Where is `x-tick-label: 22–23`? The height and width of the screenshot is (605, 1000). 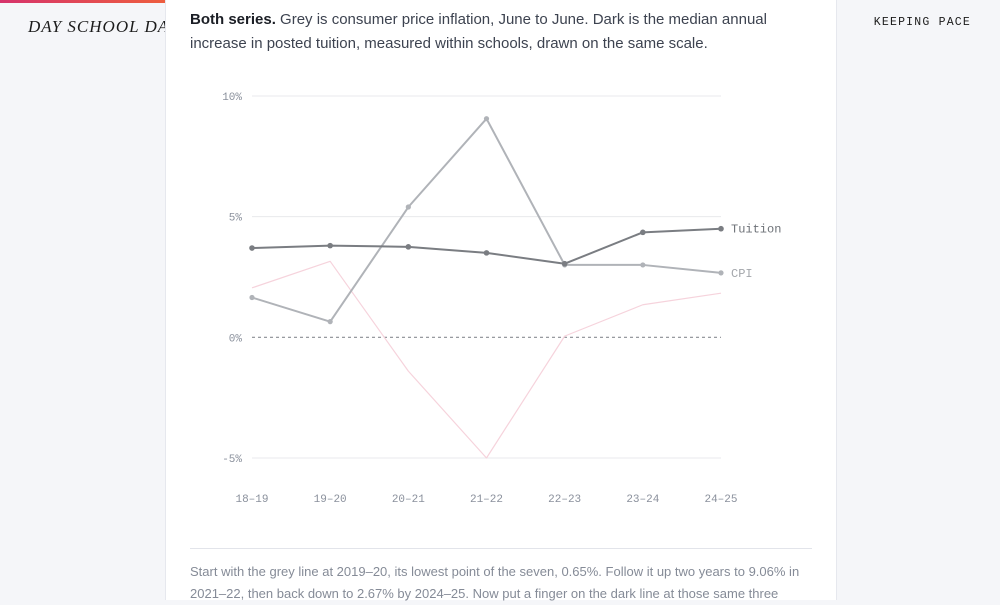 x-tick-label: 22–23 is located at coordinates (564, 500).